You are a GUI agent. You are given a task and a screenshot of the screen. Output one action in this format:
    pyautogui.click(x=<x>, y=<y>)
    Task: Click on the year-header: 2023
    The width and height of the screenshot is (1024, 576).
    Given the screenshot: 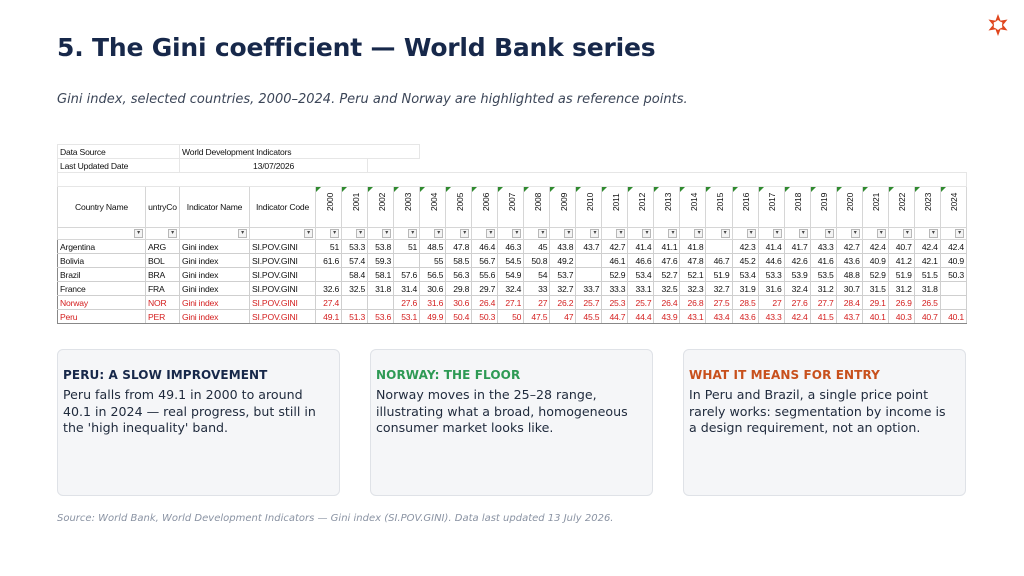 What is the action you would take?
    pyautogui.click(x=927, y=207)
    